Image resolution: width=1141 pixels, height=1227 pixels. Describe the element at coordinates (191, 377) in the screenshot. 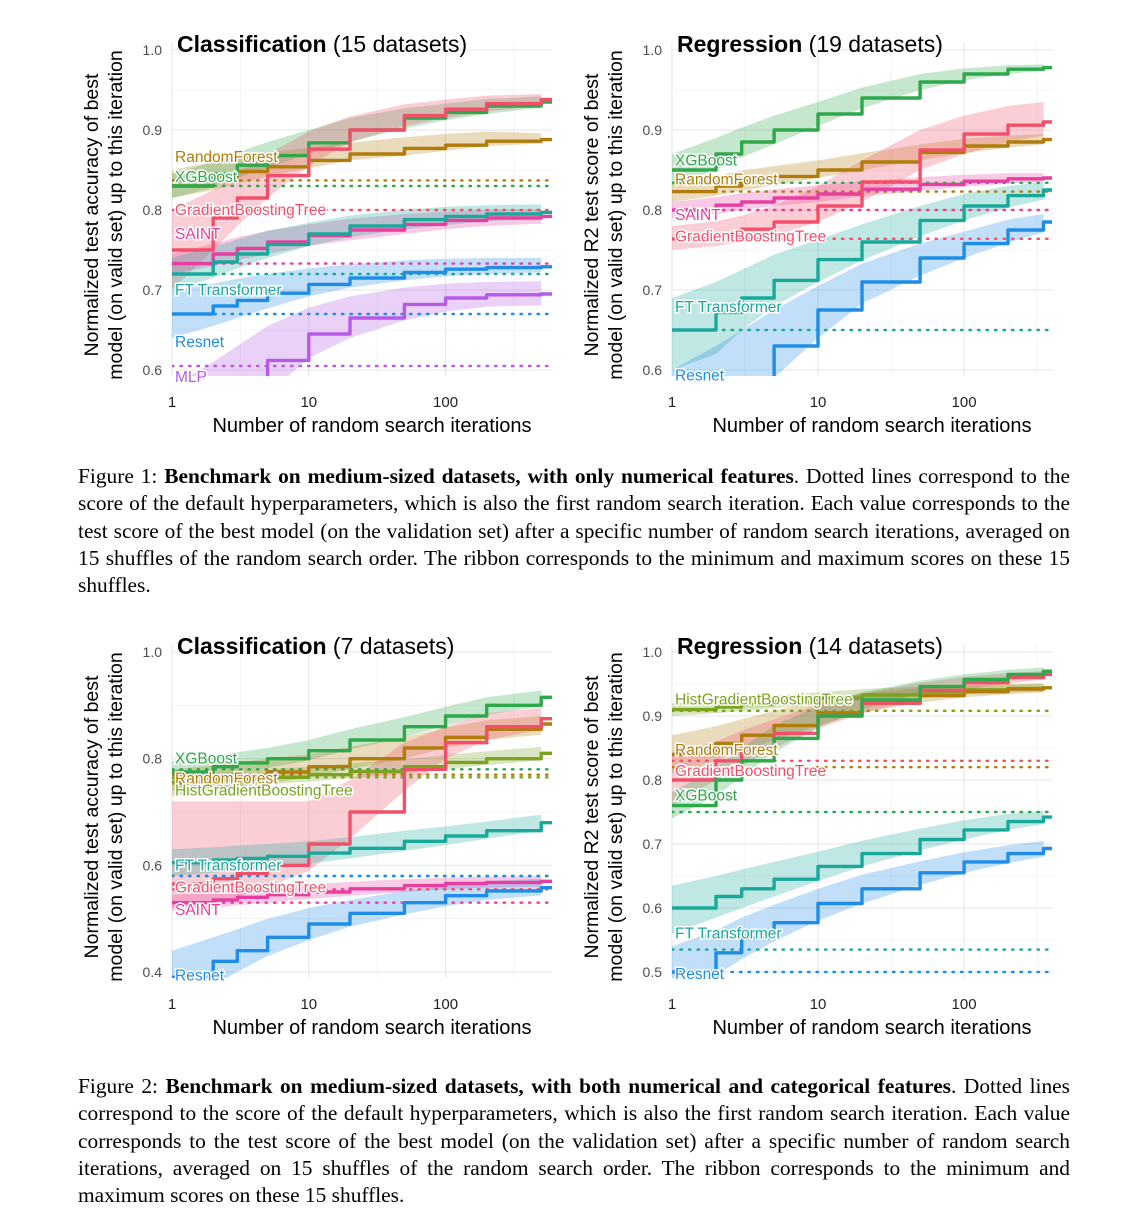

I see `series-label-mlp: MLP` at that location.